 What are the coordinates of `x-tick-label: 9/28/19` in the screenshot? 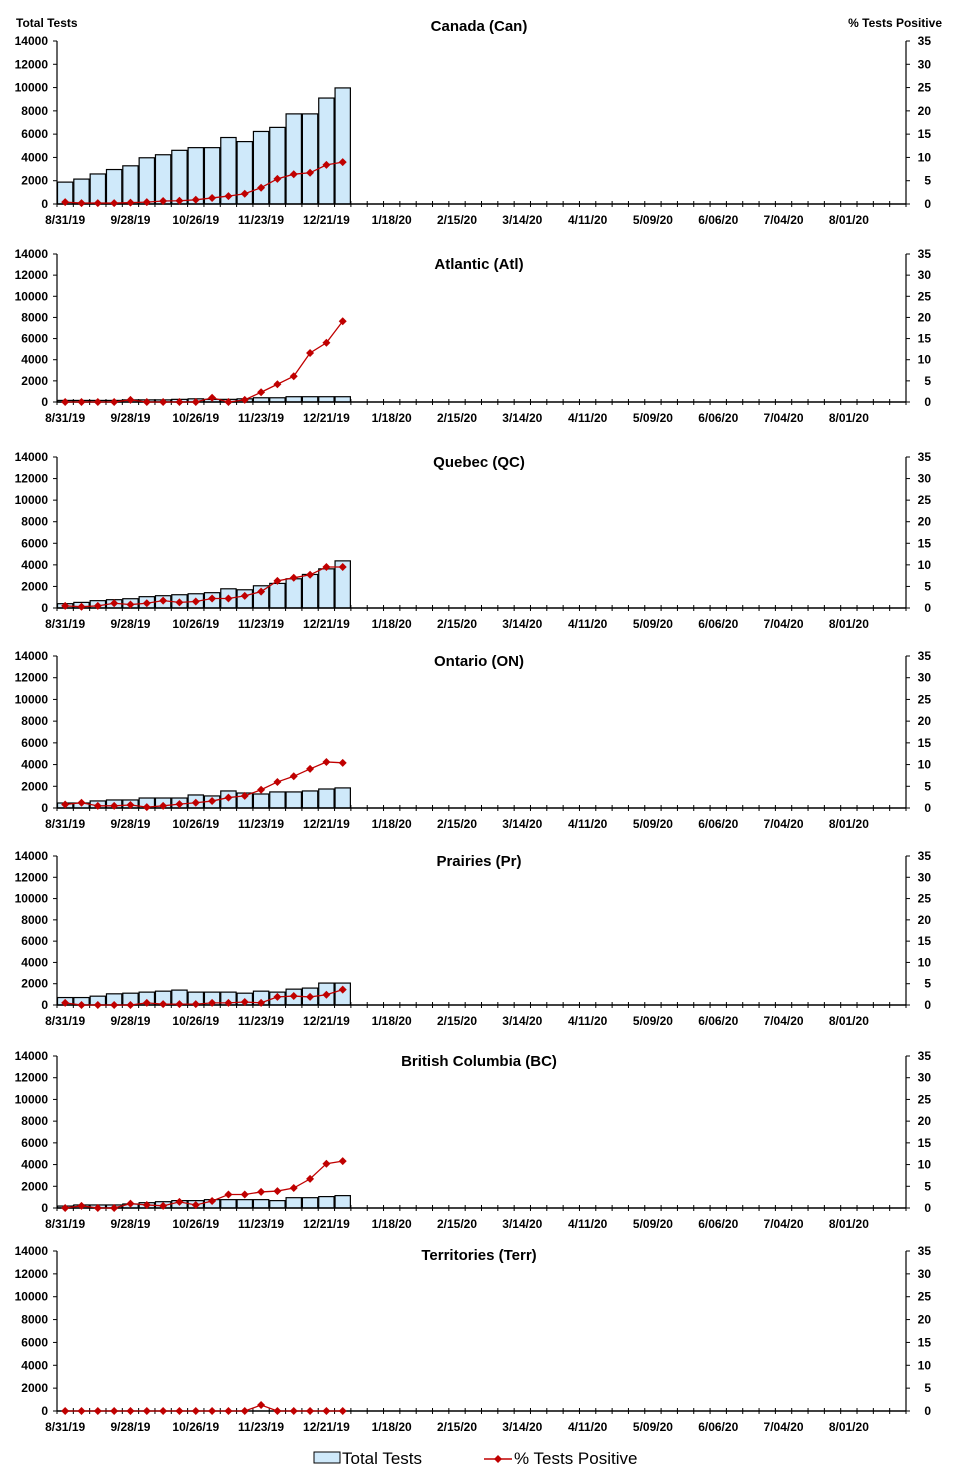 It's located at (130, 1427).